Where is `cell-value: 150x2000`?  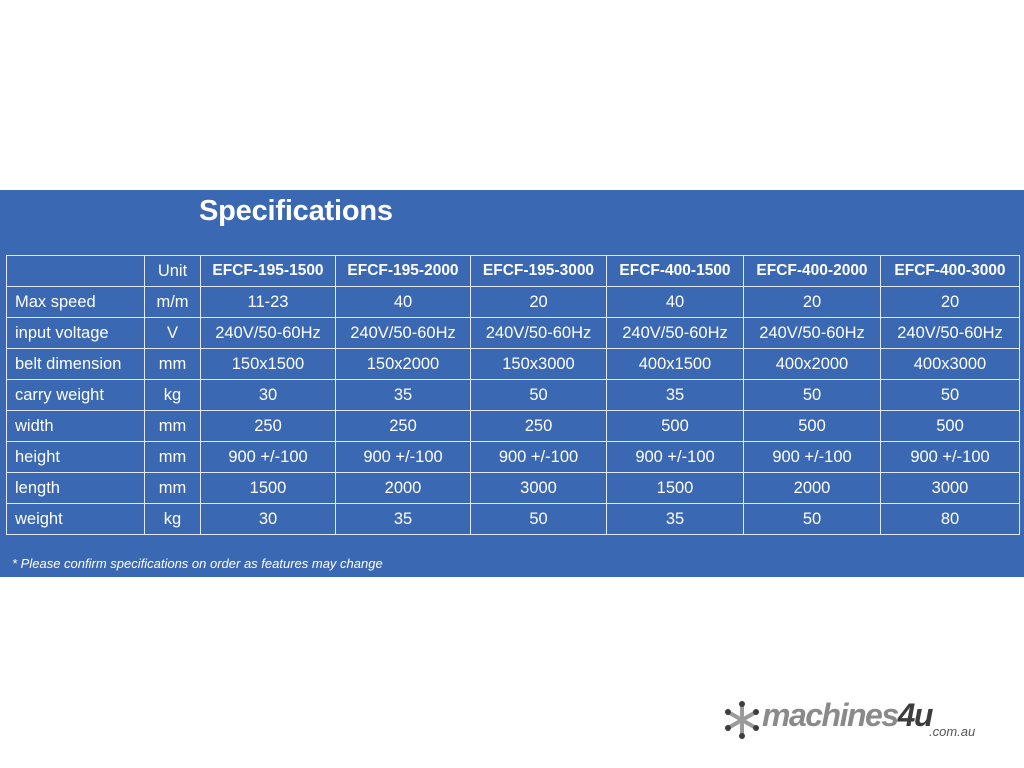
cell-value: 150x2000 is located at coordinates (403, 364).